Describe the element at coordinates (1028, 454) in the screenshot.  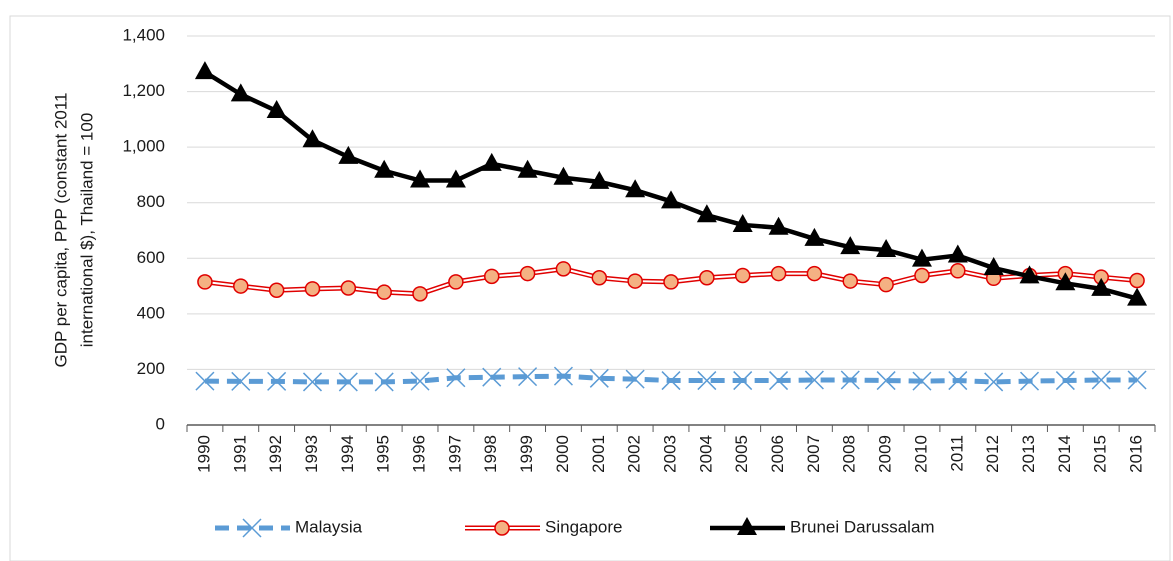
I see `x-tick-label: 2013` at that location.